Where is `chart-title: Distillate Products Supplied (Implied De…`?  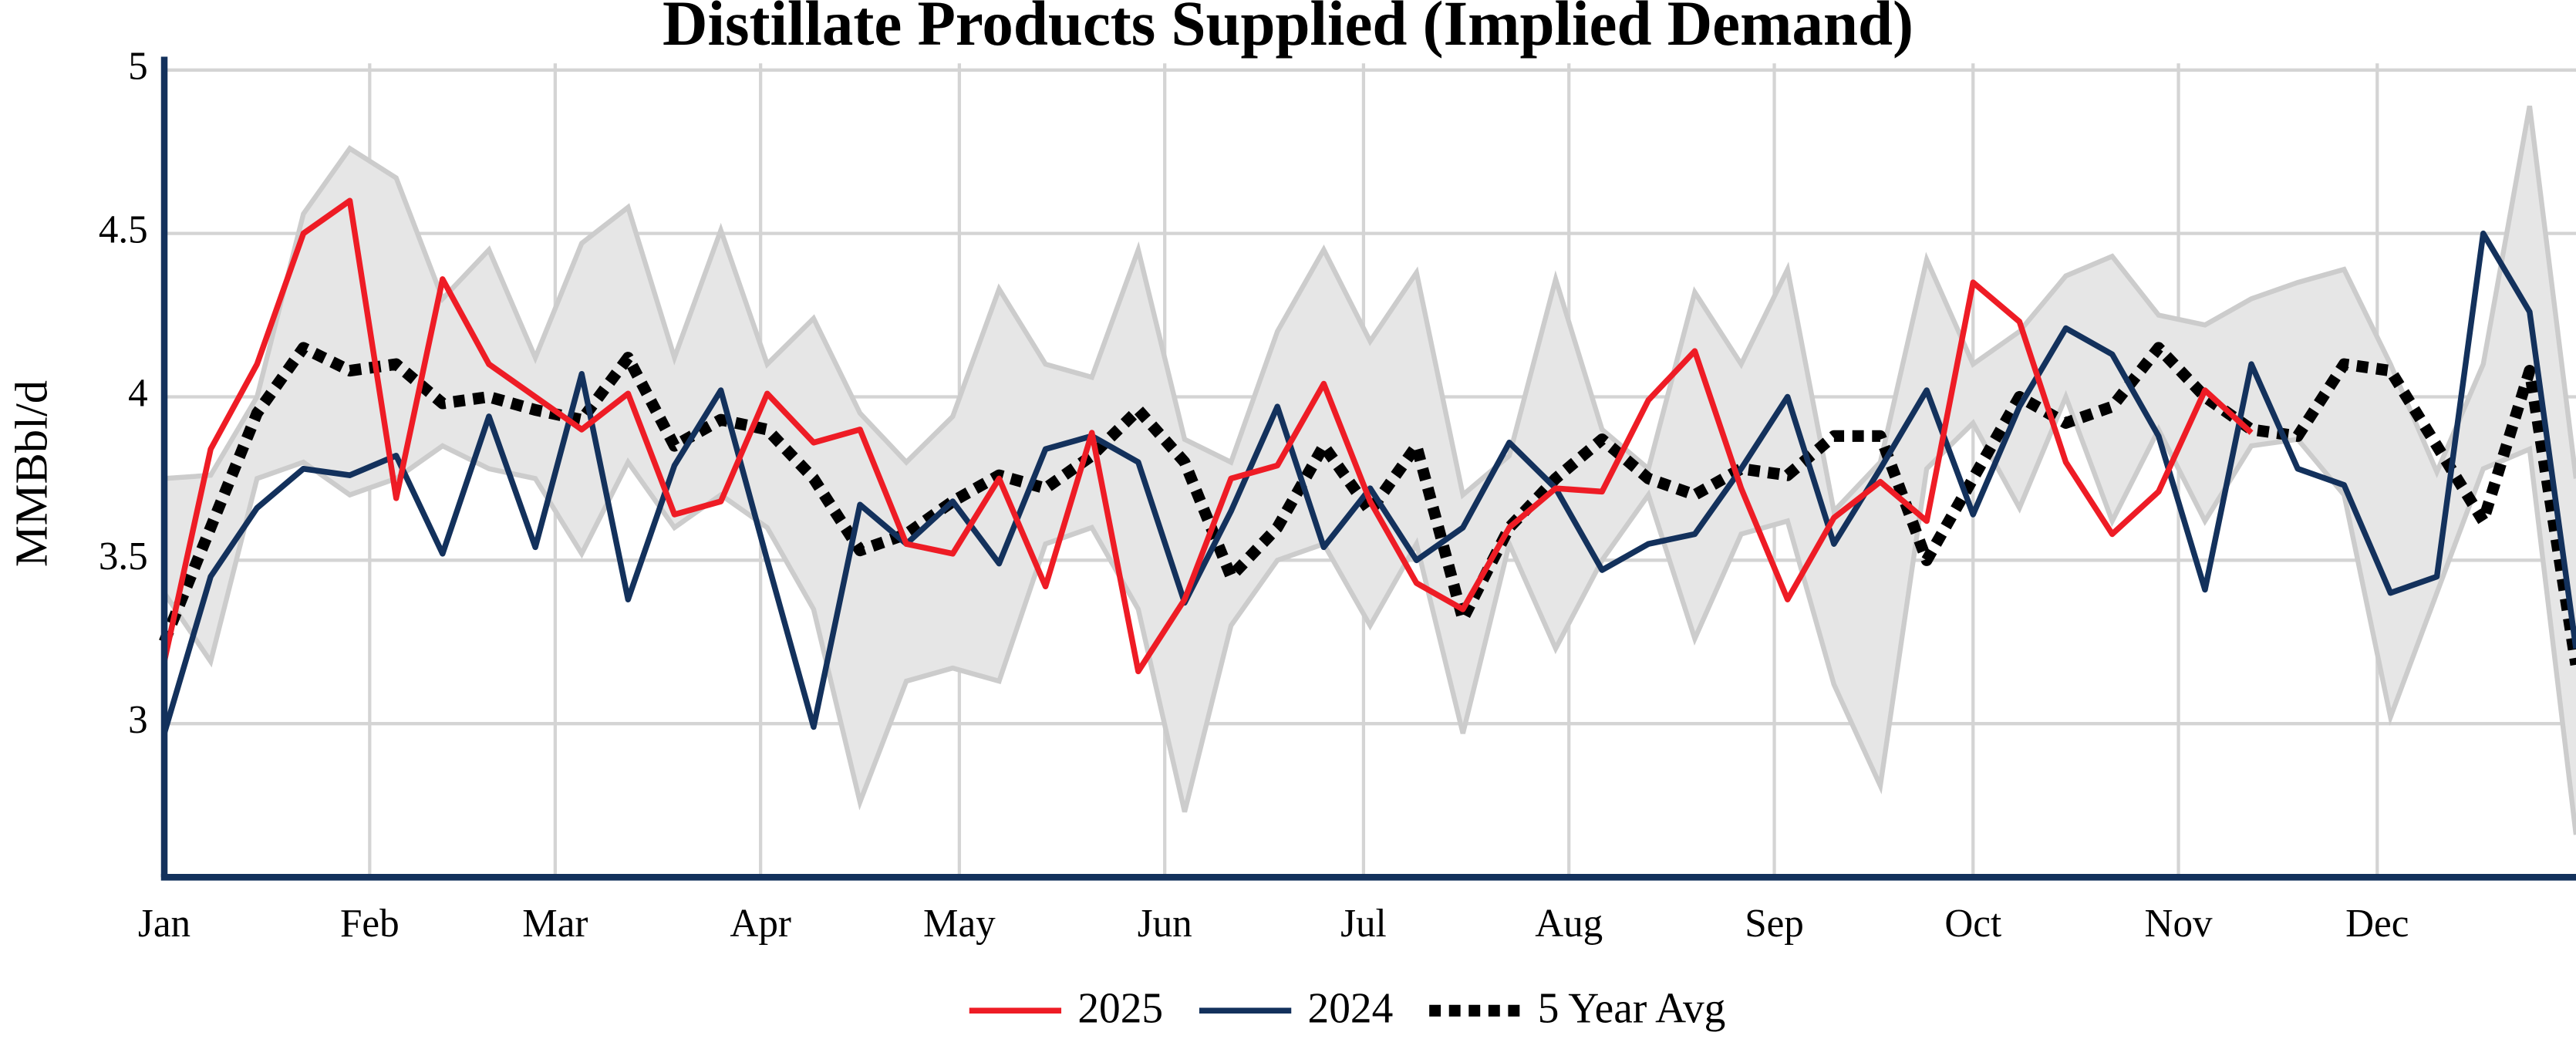 chart-title: Distillate Products Supplied (Implied De… is located at coordinates (1288, 29).